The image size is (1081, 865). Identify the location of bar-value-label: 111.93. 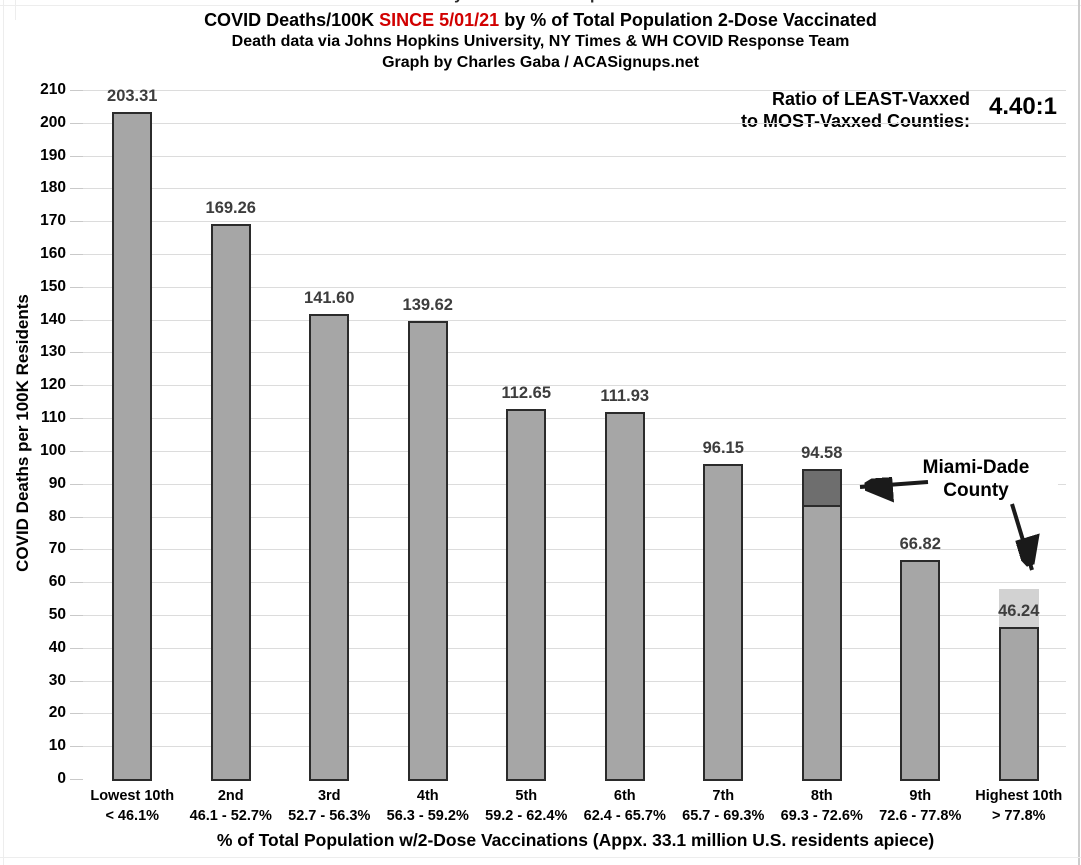
(625, 395).